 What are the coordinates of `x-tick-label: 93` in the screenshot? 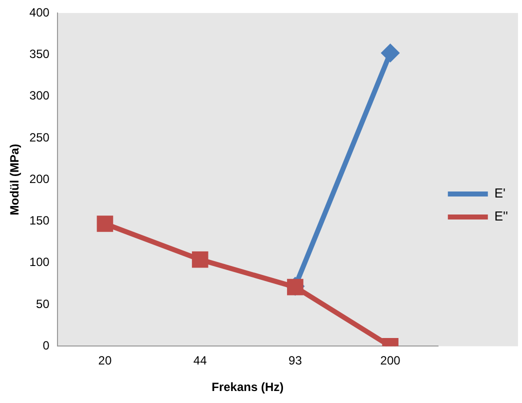 It's located at (295, 361).